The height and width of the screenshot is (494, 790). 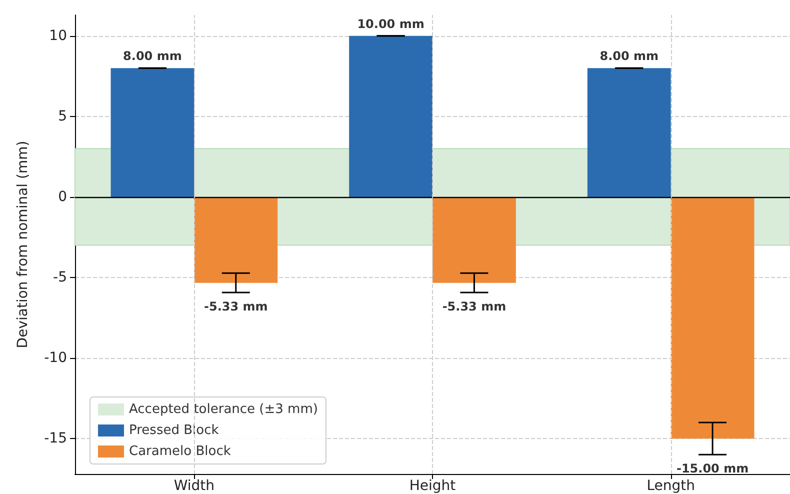 What do you see at coordinates (62, 196) in the screenshot?
I see `y-tick-label: 0` at bounding box center [62, 196].